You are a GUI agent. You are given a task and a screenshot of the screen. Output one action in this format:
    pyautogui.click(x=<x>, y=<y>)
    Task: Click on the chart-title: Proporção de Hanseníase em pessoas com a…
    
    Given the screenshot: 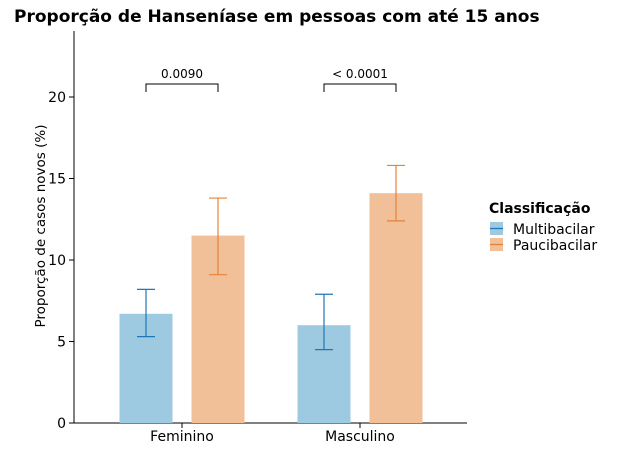 What is the action you would take?
    pyautogui.click(x=277, y=17)
    